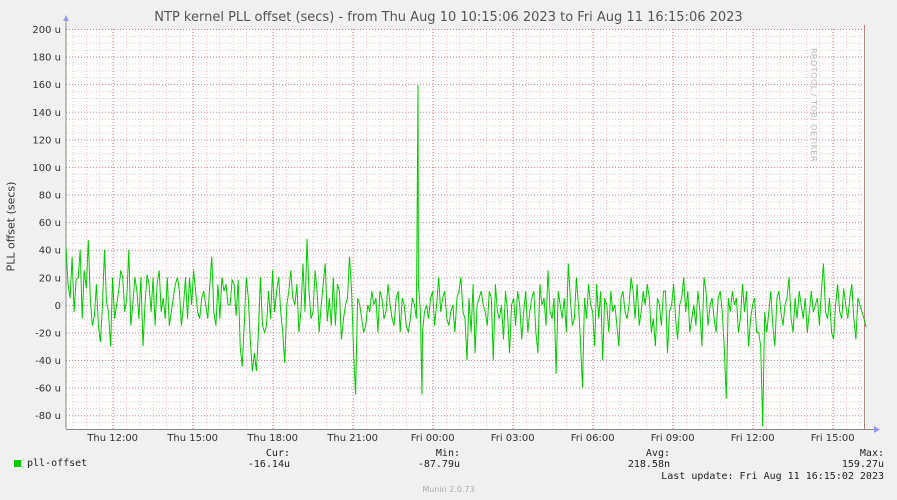 The width and height of the screenshot is (897, 500). Describe the element at coordinates (833, 438) in the screenshot. I see `x-tick-label: Fri 15:00` at that location.